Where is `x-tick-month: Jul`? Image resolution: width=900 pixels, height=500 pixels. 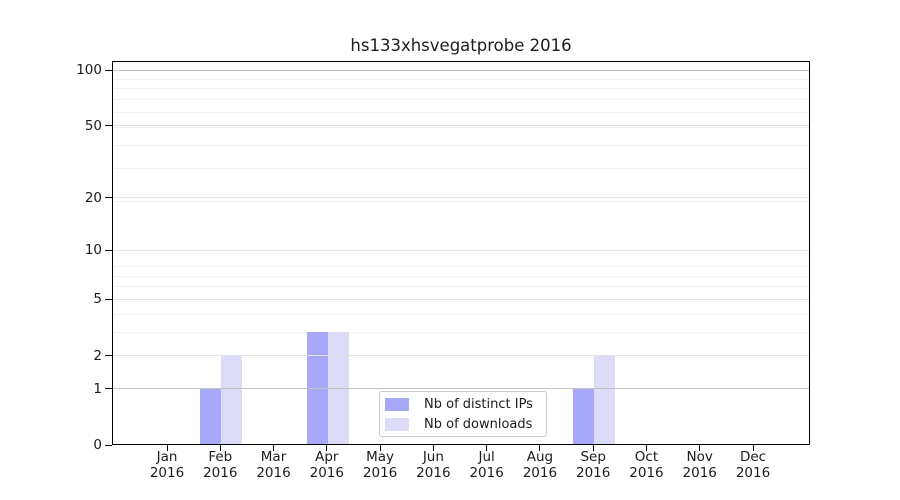
x-tick-month: Jul is located at coordinates (486, 457).